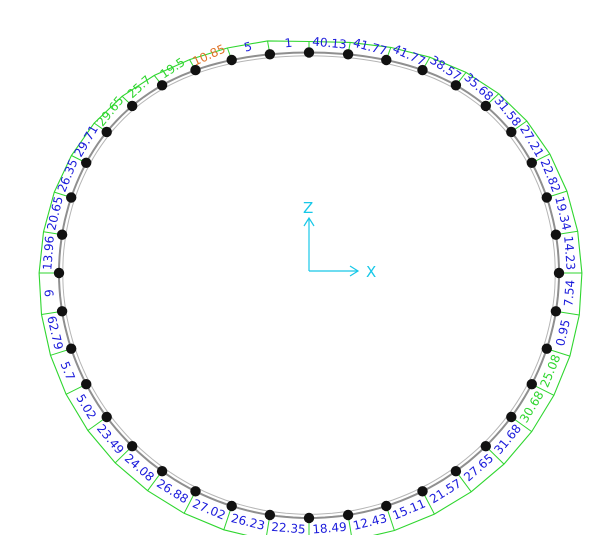 This screenshot has height=535, width=597. What do you see at coordinates (478, 87) in the screenshot?
I see `member-value-label: 35.68` at bounding box center [478, 87].